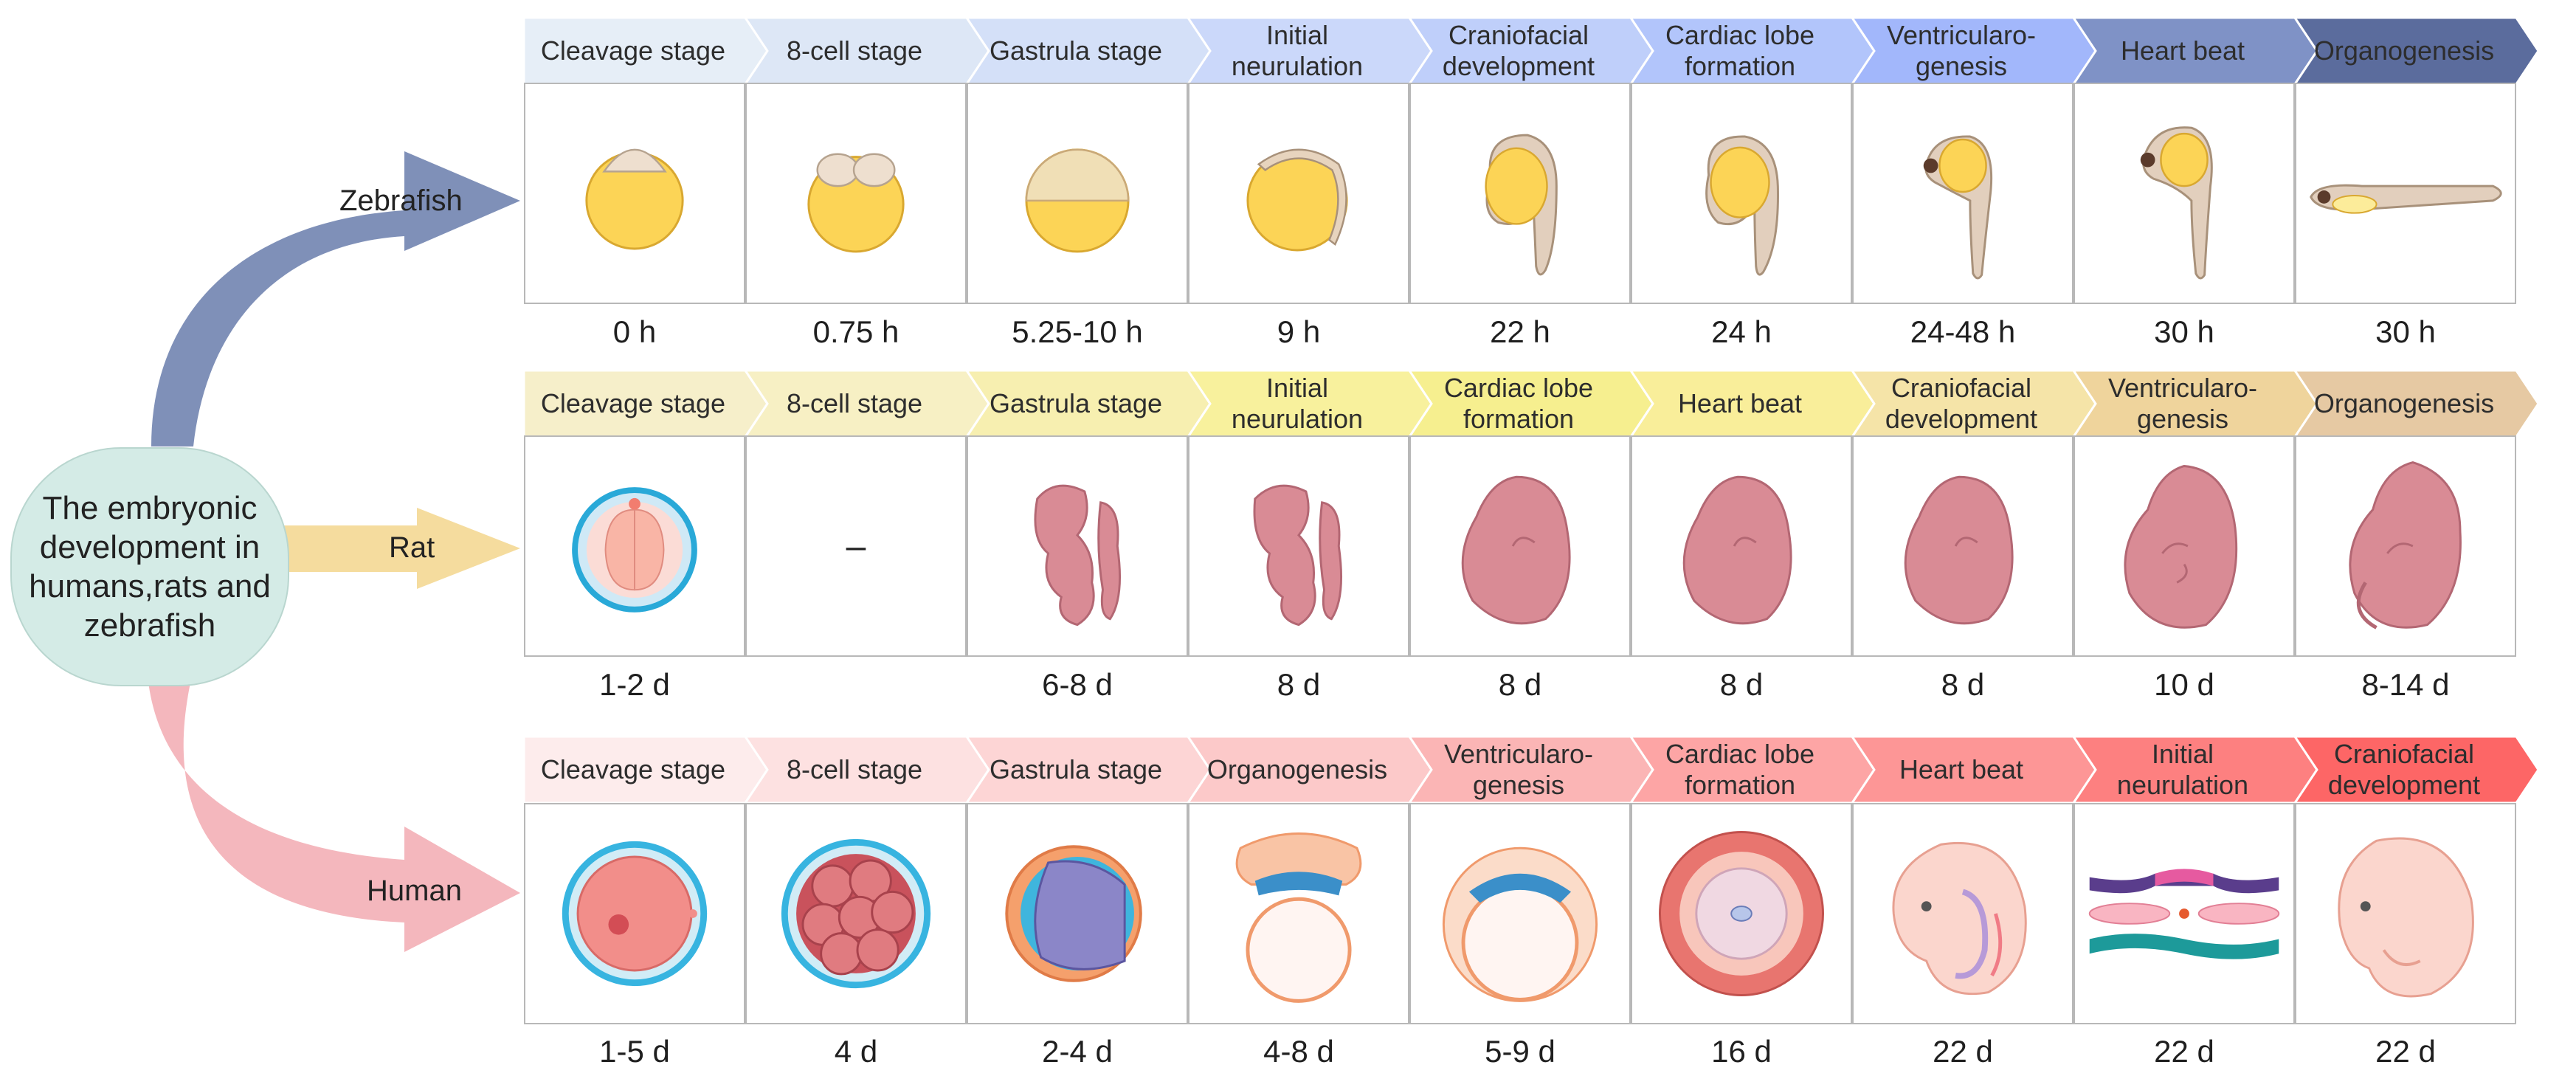 Image resolution: width=2576 pixels, height=1076 pixels. I want to click on human-panel-heart-beat, so click(1962, 914).